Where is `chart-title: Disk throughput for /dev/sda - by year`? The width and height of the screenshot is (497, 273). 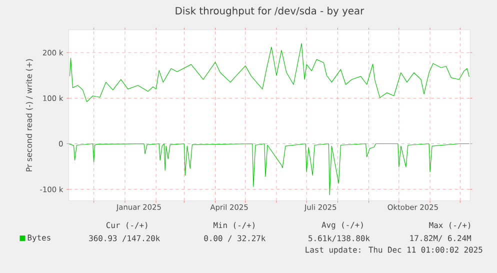 chart-title: Disk throughput for /dev/sda - by year is located at coordinates (270, 11).